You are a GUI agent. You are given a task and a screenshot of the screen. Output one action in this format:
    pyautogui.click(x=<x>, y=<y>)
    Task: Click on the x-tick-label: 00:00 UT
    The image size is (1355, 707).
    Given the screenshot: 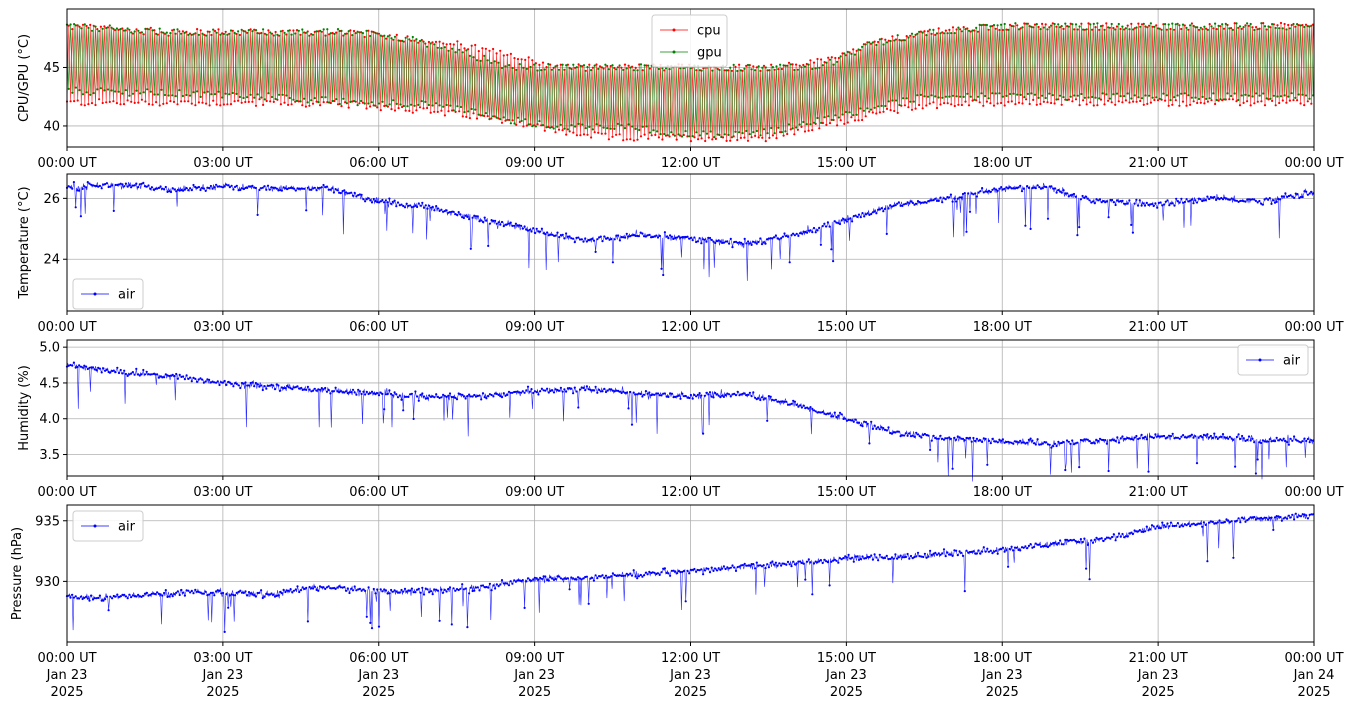 What is the action you would take?
    pyautogui.click(x=66, y=658)
    